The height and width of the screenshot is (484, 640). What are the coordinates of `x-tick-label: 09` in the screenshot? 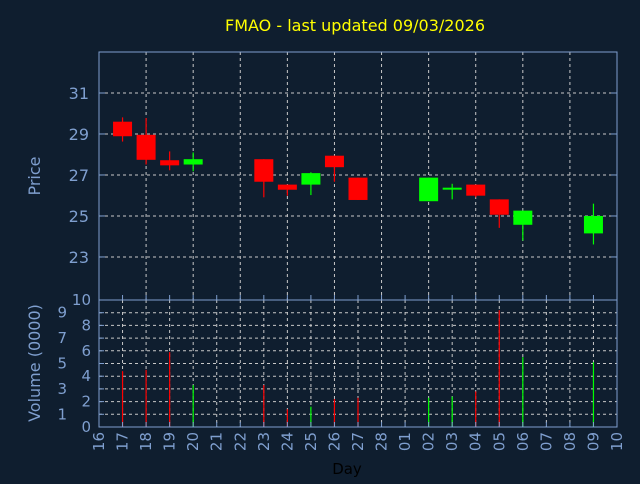 It's located at (593, 441).